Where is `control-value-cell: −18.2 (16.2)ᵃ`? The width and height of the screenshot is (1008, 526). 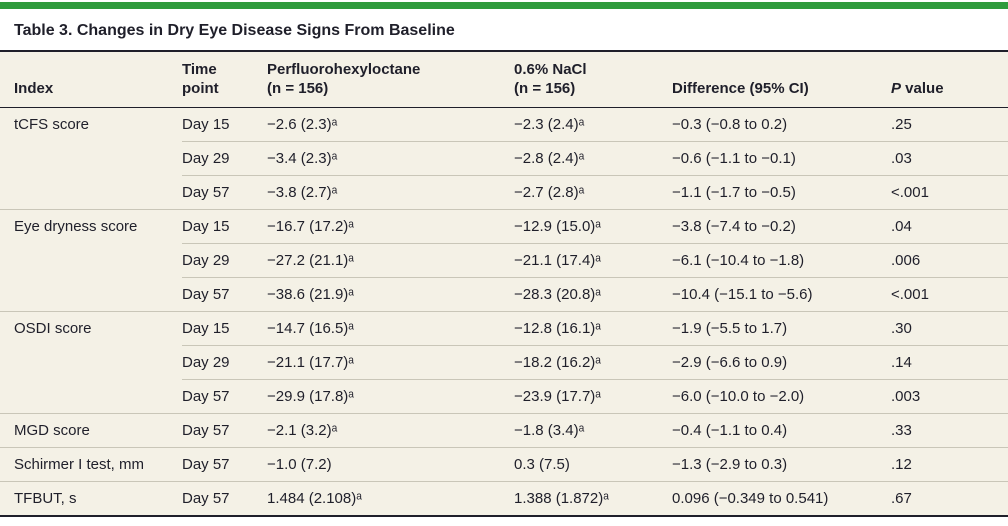
control-value-cell: −18.2 (16.2)ᵃ is located at coordinates (593, 362).